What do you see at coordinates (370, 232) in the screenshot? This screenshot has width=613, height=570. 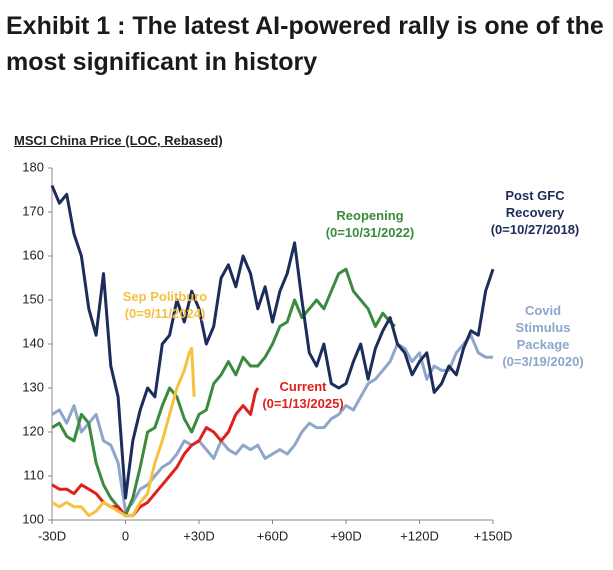 I see `series-note: (0=10/31/2022)` at bounding box center [370, 232].